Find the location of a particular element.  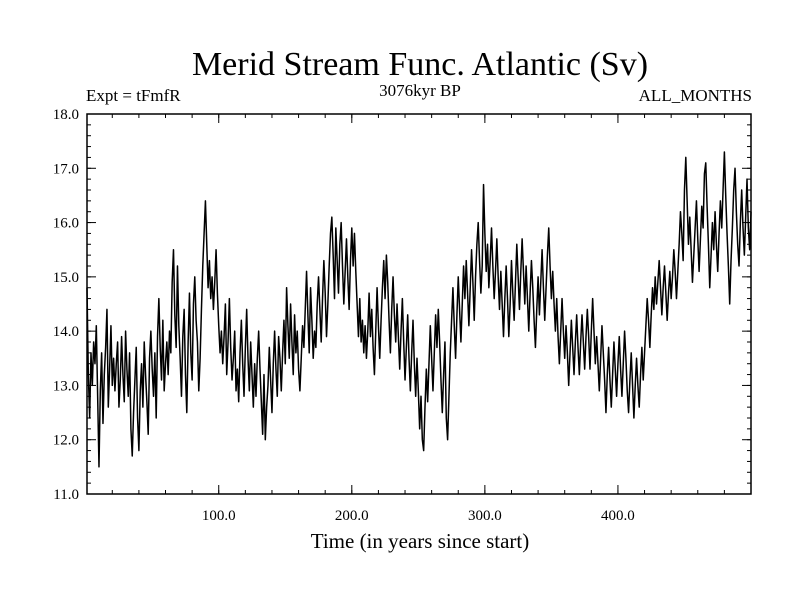

x-tick-label: 400.0 is located at coordinates (618, 516).